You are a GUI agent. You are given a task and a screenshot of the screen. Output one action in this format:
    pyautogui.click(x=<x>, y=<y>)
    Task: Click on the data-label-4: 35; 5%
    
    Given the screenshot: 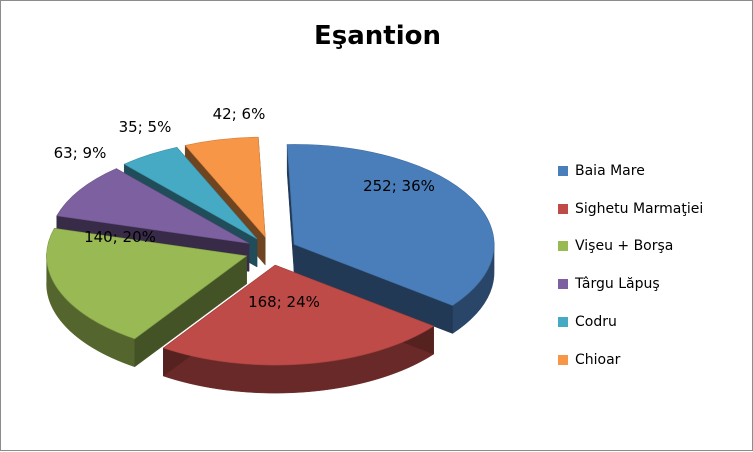 What is the action you would take?
    pyautogui.click(x=145, y=127)
    